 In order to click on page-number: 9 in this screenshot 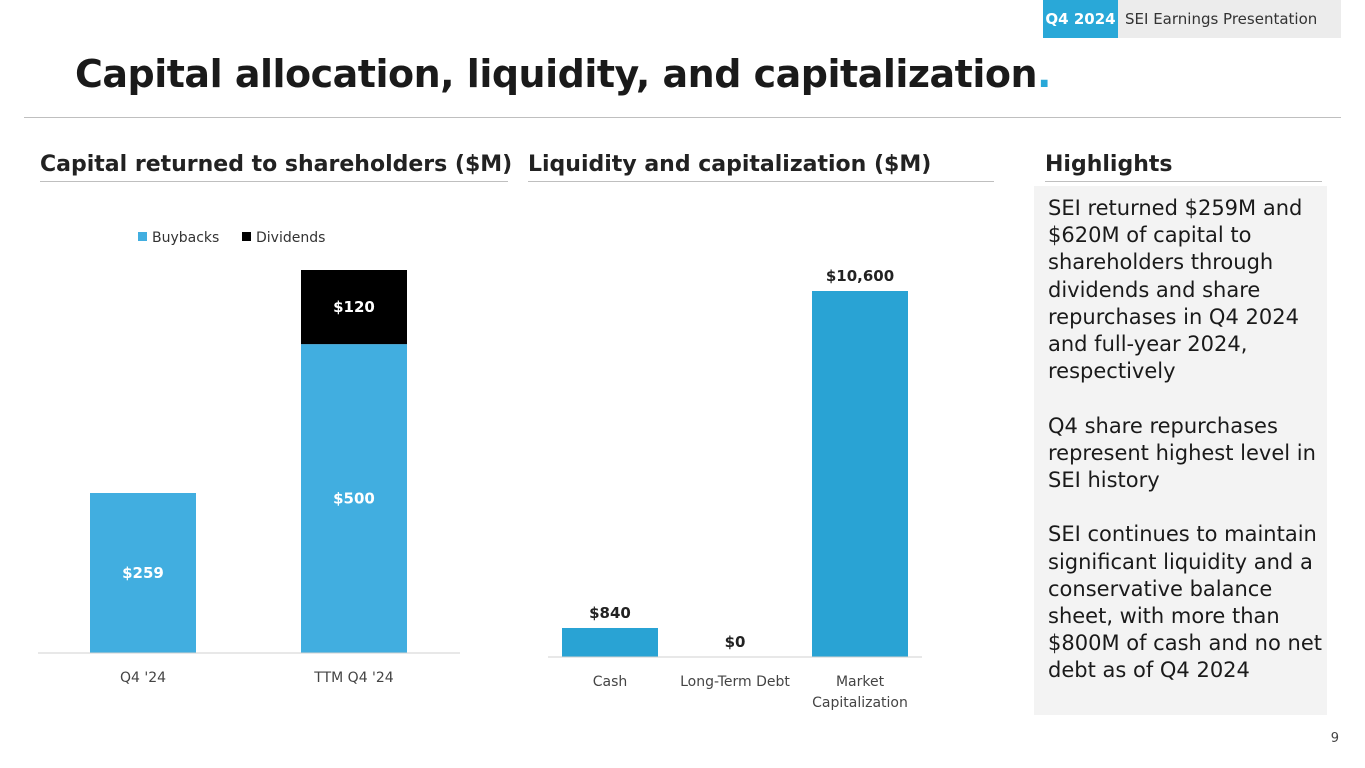, I will do `click(1334, 738)`.